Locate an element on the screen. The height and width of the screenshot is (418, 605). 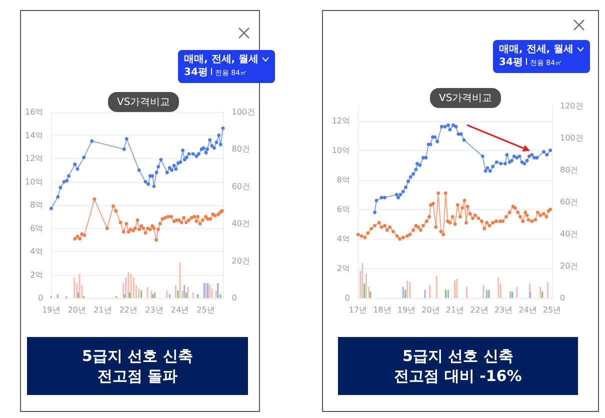
y-tick-label: 8억 is located at coordinates (343, 179).